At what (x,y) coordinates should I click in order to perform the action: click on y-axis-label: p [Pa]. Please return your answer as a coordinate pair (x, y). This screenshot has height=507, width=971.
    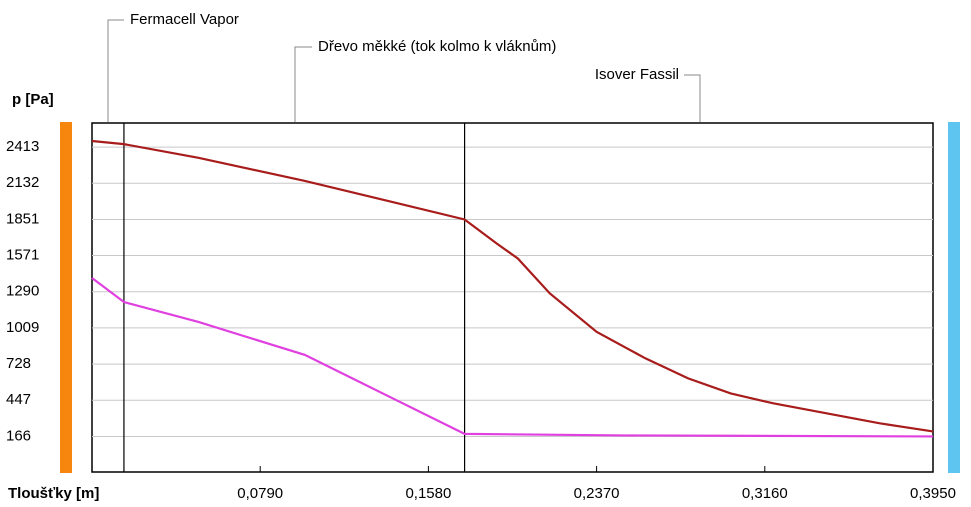
    Looking at the image, I should click on (33, 99).